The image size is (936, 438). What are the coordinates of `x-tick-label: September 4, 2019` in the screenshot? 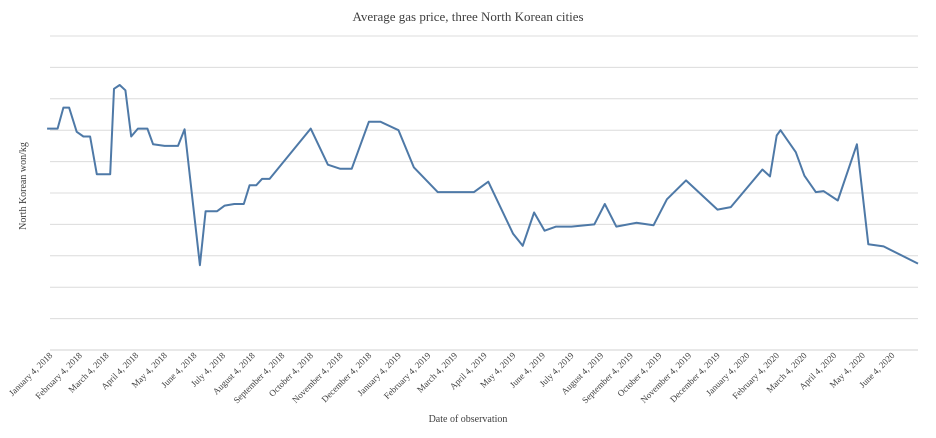 It's located at (607, 377).